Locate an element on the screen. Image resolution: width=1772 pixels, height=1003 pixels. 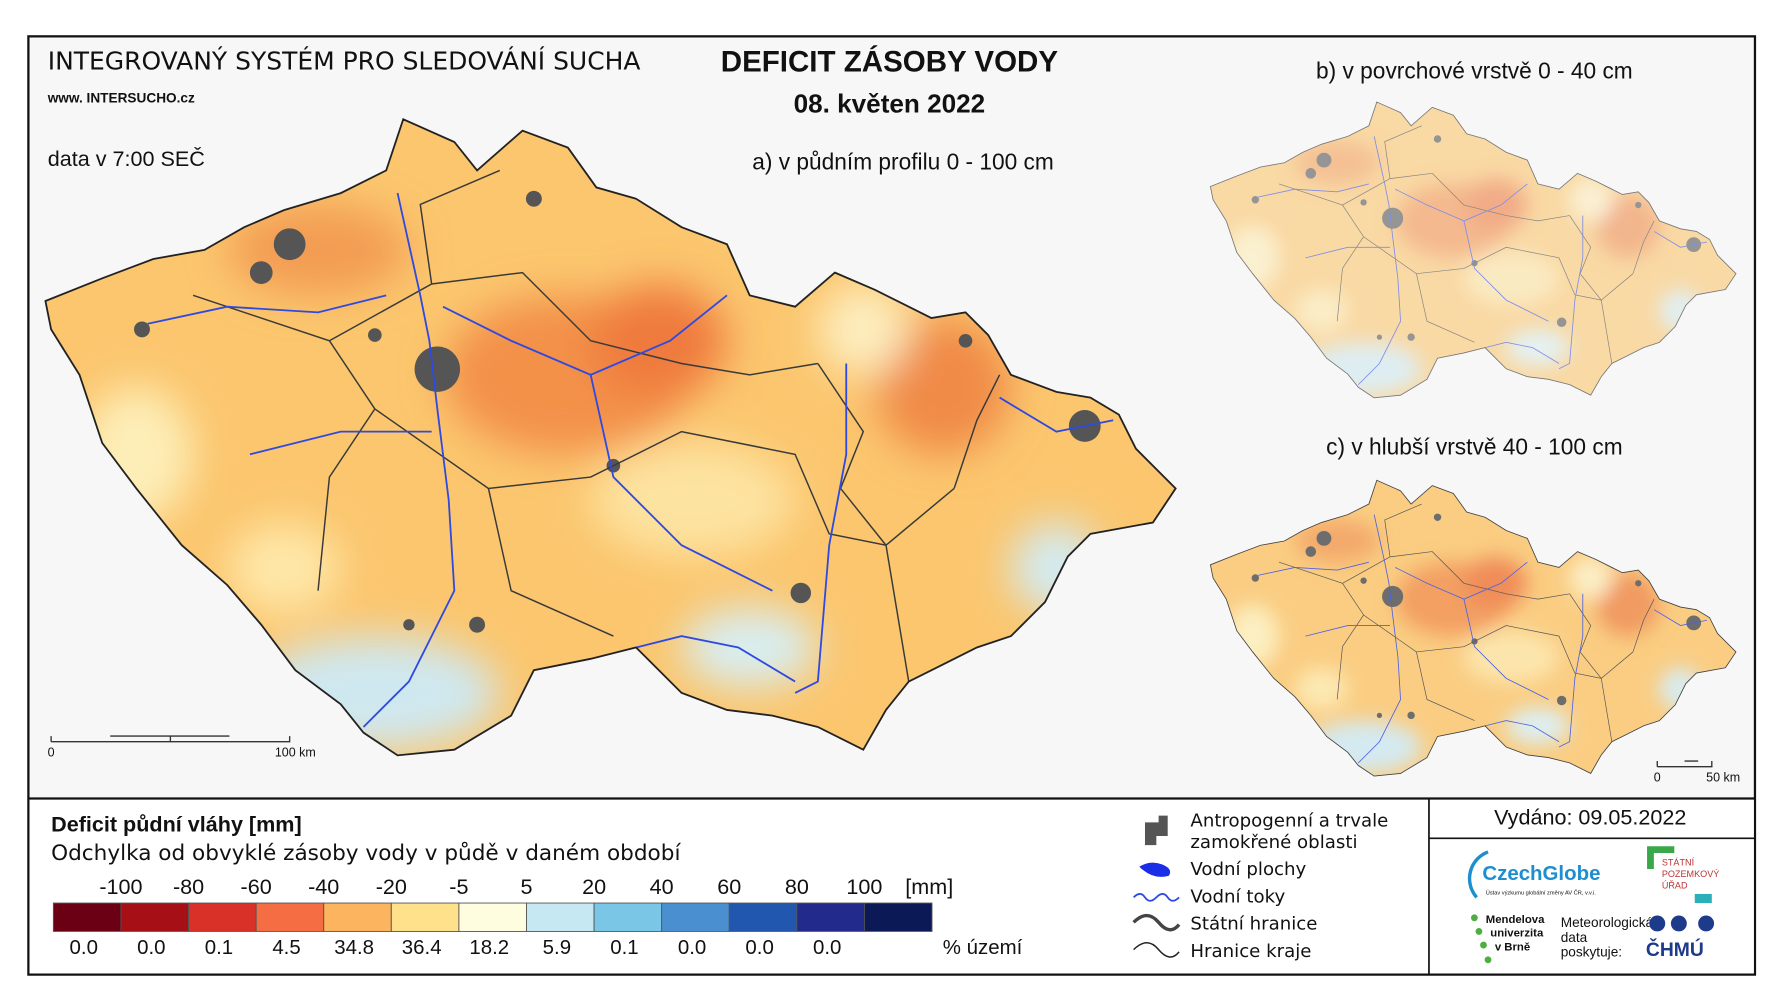
color-tick-label: 60 is located at coordinates (729, 886).